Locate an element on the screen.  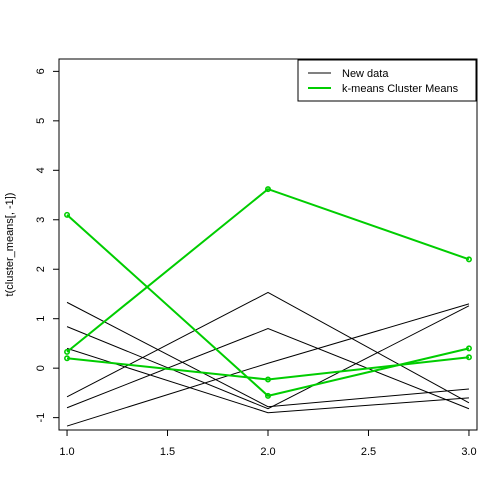
y-axis-label: t(cluster_means[, -1]) is located at coordinates (10, 245).